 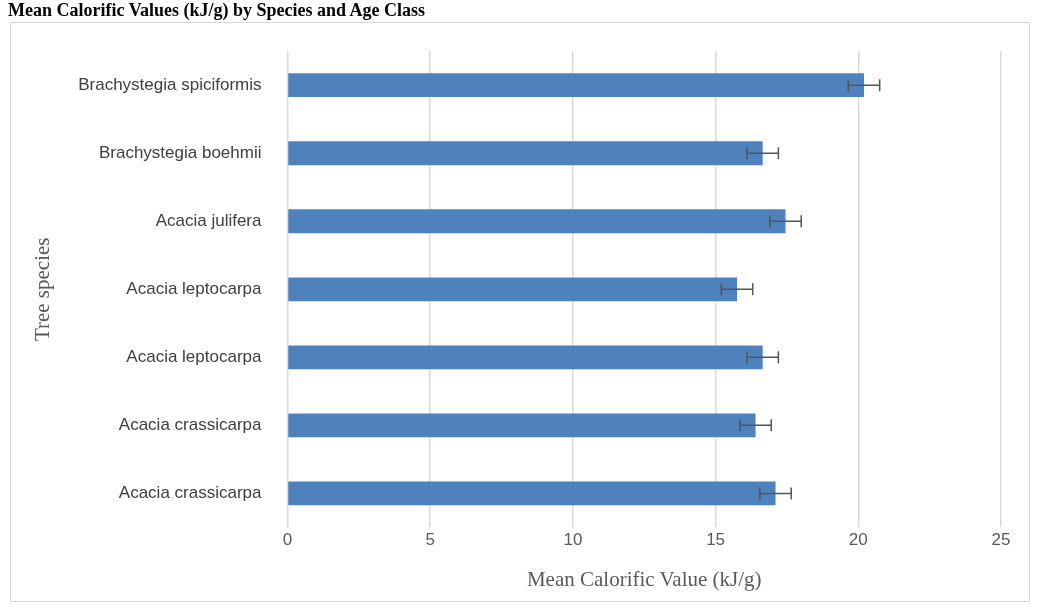 I want to click on y-tick-label: Brachystegia spiciformis, so click(x=170, y=84).